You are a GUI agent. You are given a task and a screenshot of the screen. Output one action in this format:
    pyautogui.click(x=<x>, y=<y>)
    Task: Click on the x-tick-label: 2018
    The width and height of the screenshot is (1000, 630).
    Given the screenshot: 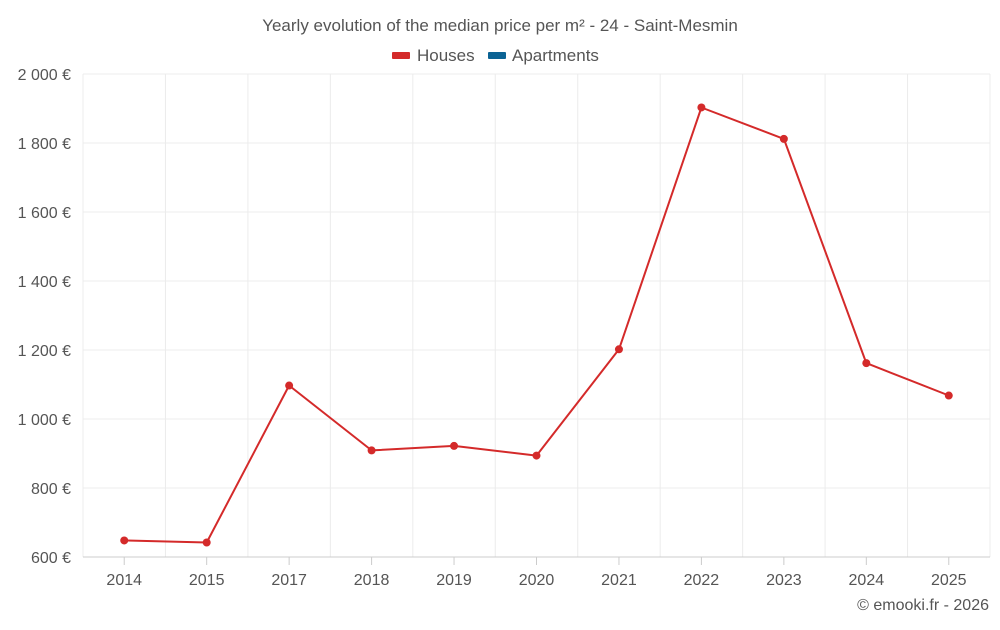 What is the action you would take?
    pyautogui.click(x=372, y=580)
    